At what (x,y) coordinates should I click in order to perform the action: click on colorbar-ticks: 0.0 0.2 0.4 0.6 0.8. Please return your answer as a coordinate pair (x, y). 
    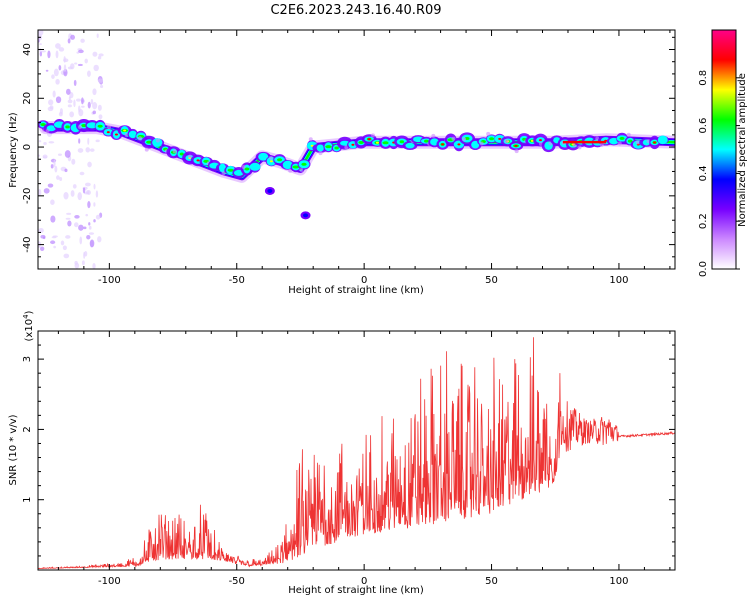
    Looking at the image, I should click on (719, 173).